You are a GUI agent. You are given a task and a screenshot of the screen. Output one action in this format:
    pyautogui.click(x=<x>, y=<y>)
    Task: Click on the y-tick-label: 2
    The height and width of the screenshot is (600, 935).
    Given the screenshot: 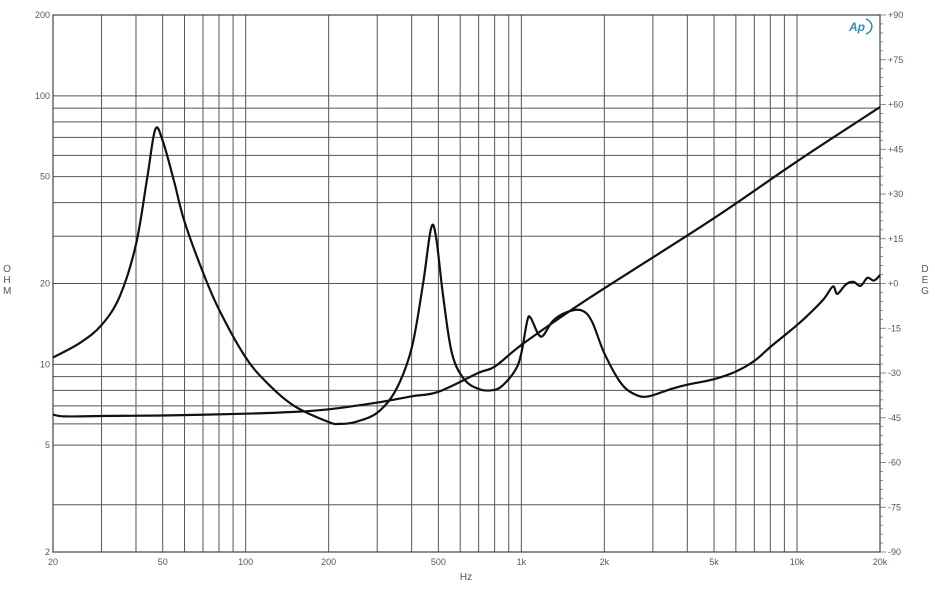 What is the action you would take?
    pyautogui.click(x=47, y=552)
    